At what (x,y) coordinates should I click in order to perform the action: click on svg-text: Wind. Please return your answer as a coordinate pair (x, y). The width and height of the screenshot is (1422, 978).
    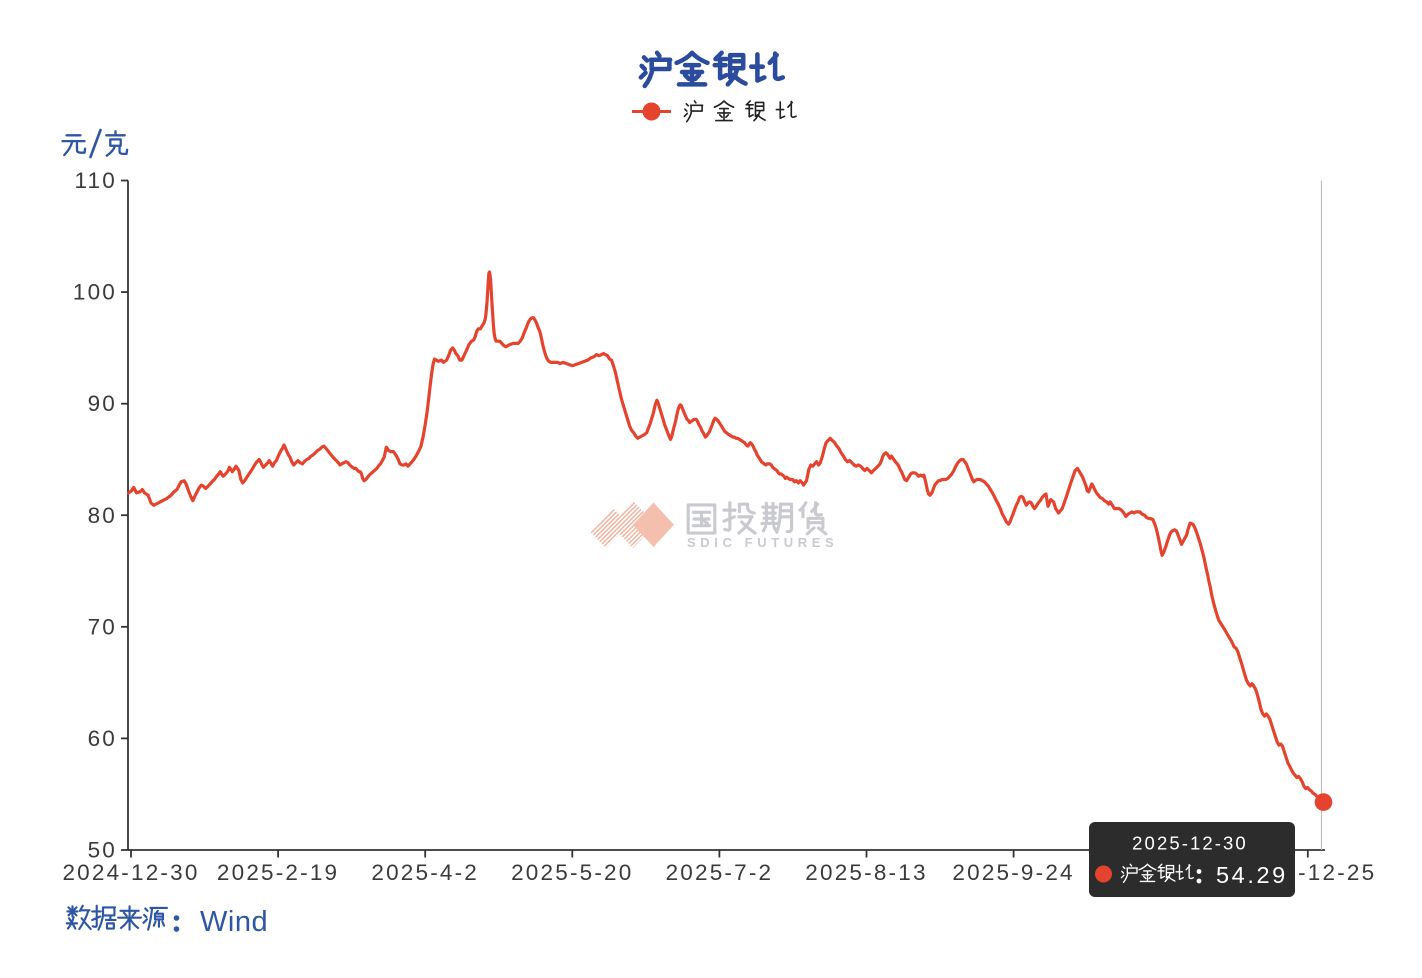
    Looking at the image, I should click on (234, 922).